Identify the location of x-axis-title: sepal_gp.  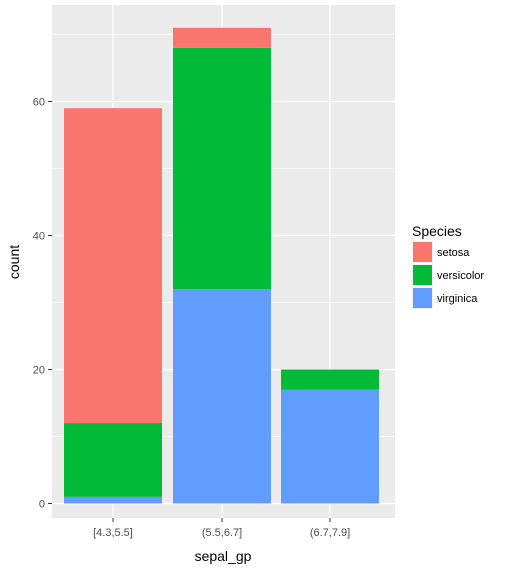
(223, 556).